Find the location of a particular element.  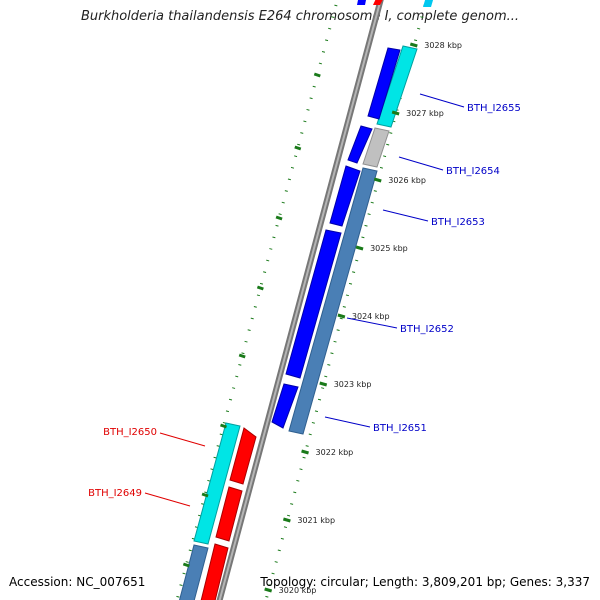

tick-label: 3022 kbp is located at coordinates (335, 452).